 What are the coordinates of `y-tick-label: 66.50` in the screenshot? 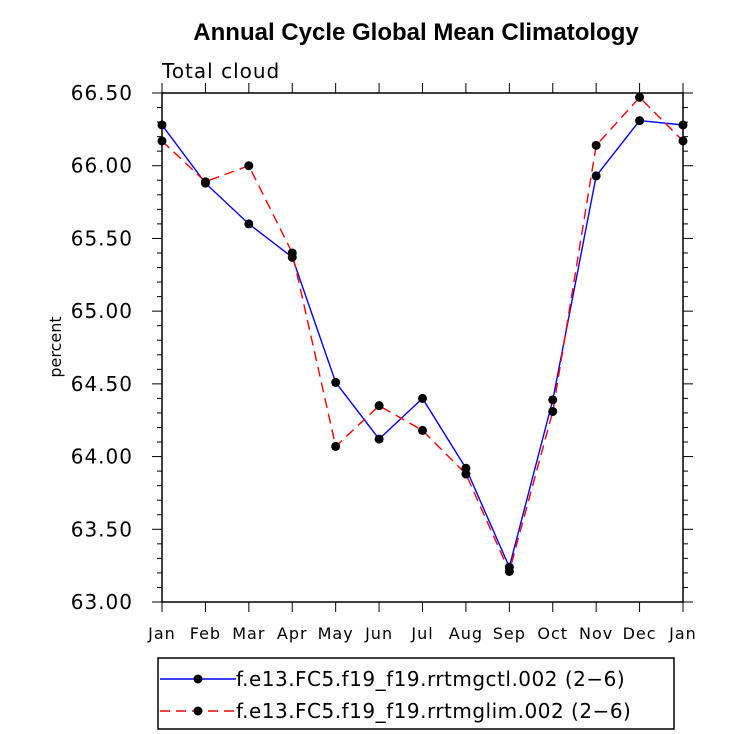 It's located at (102, 93).